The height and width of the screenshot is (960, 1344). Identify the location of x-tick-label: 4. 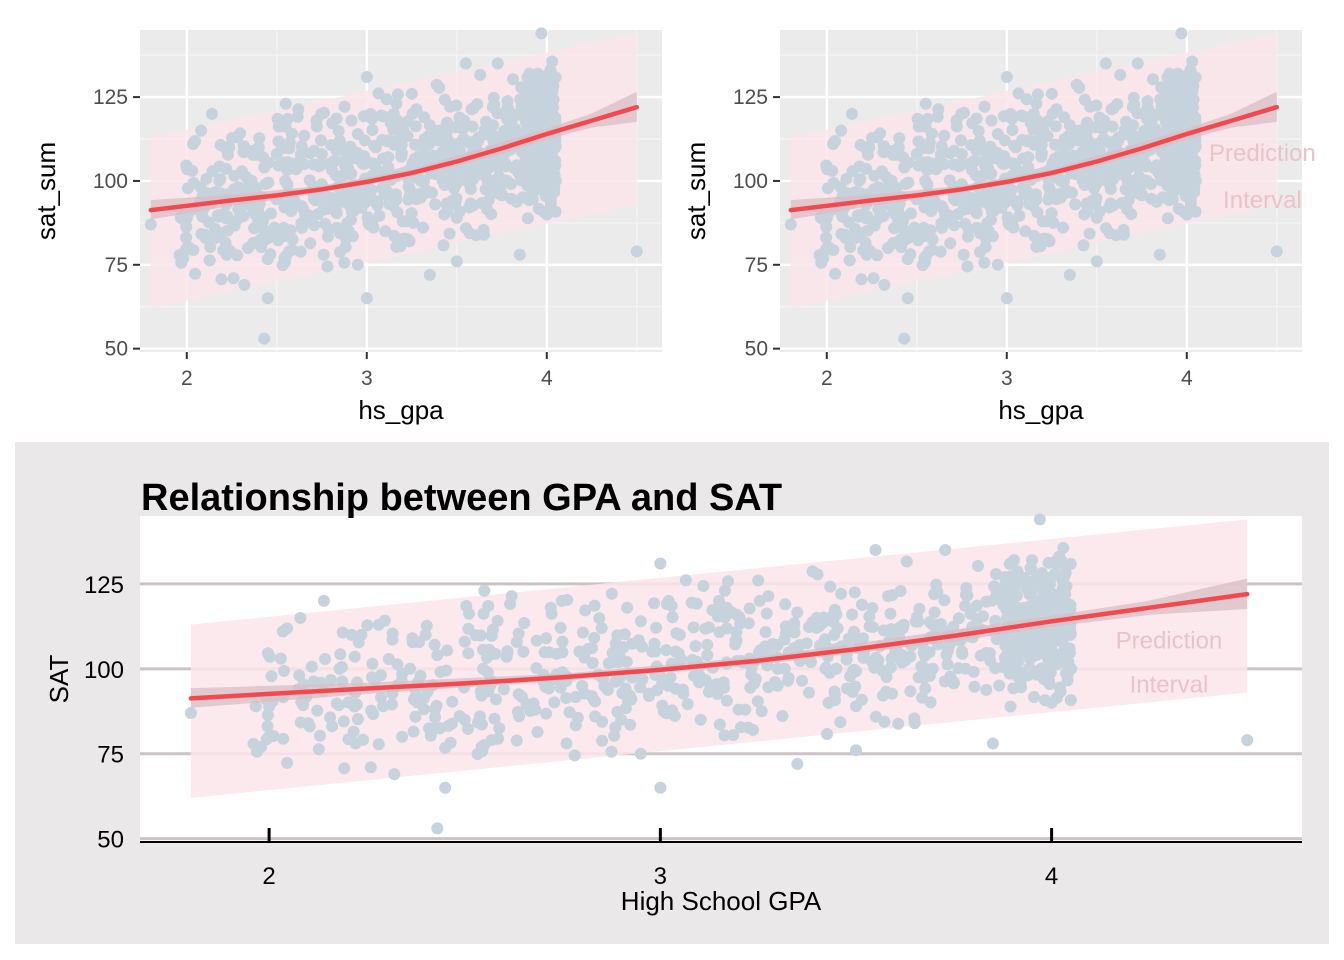
(1187, 378).